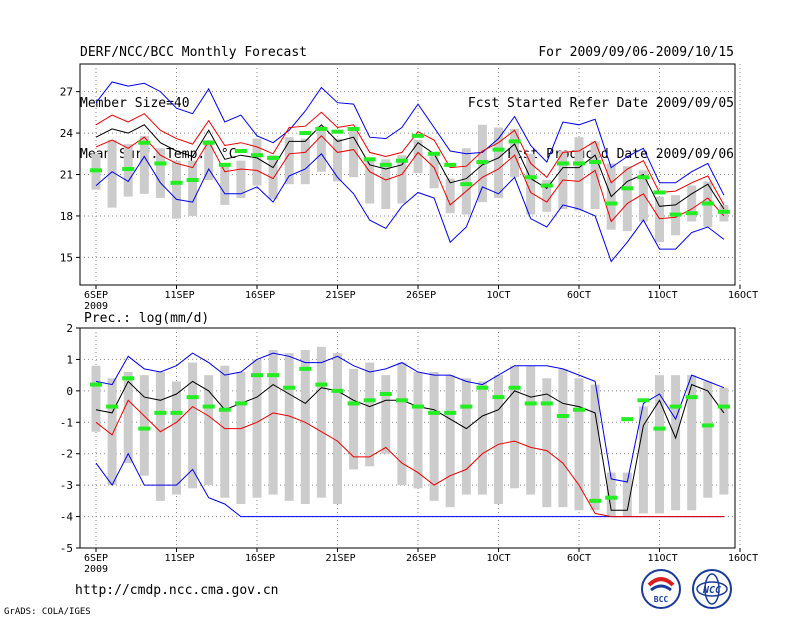 This screenshot has height=618, width=800. I want to click on x-tick-label: 11OCT, so click(663, 295).